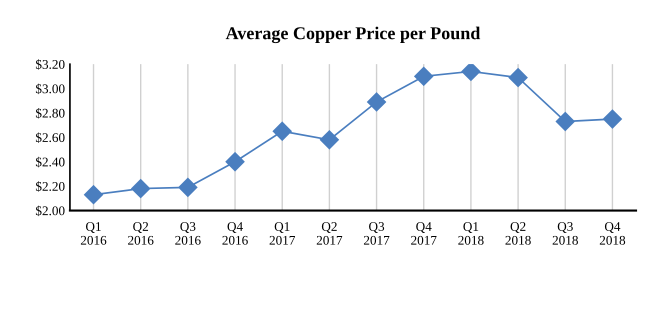 This screenshot has height=329, width=666. What do you see at coordinates (377, 233) in the screenshot?
I see `x-tick-label: Q3 2017` at bounding box center [377, 233].